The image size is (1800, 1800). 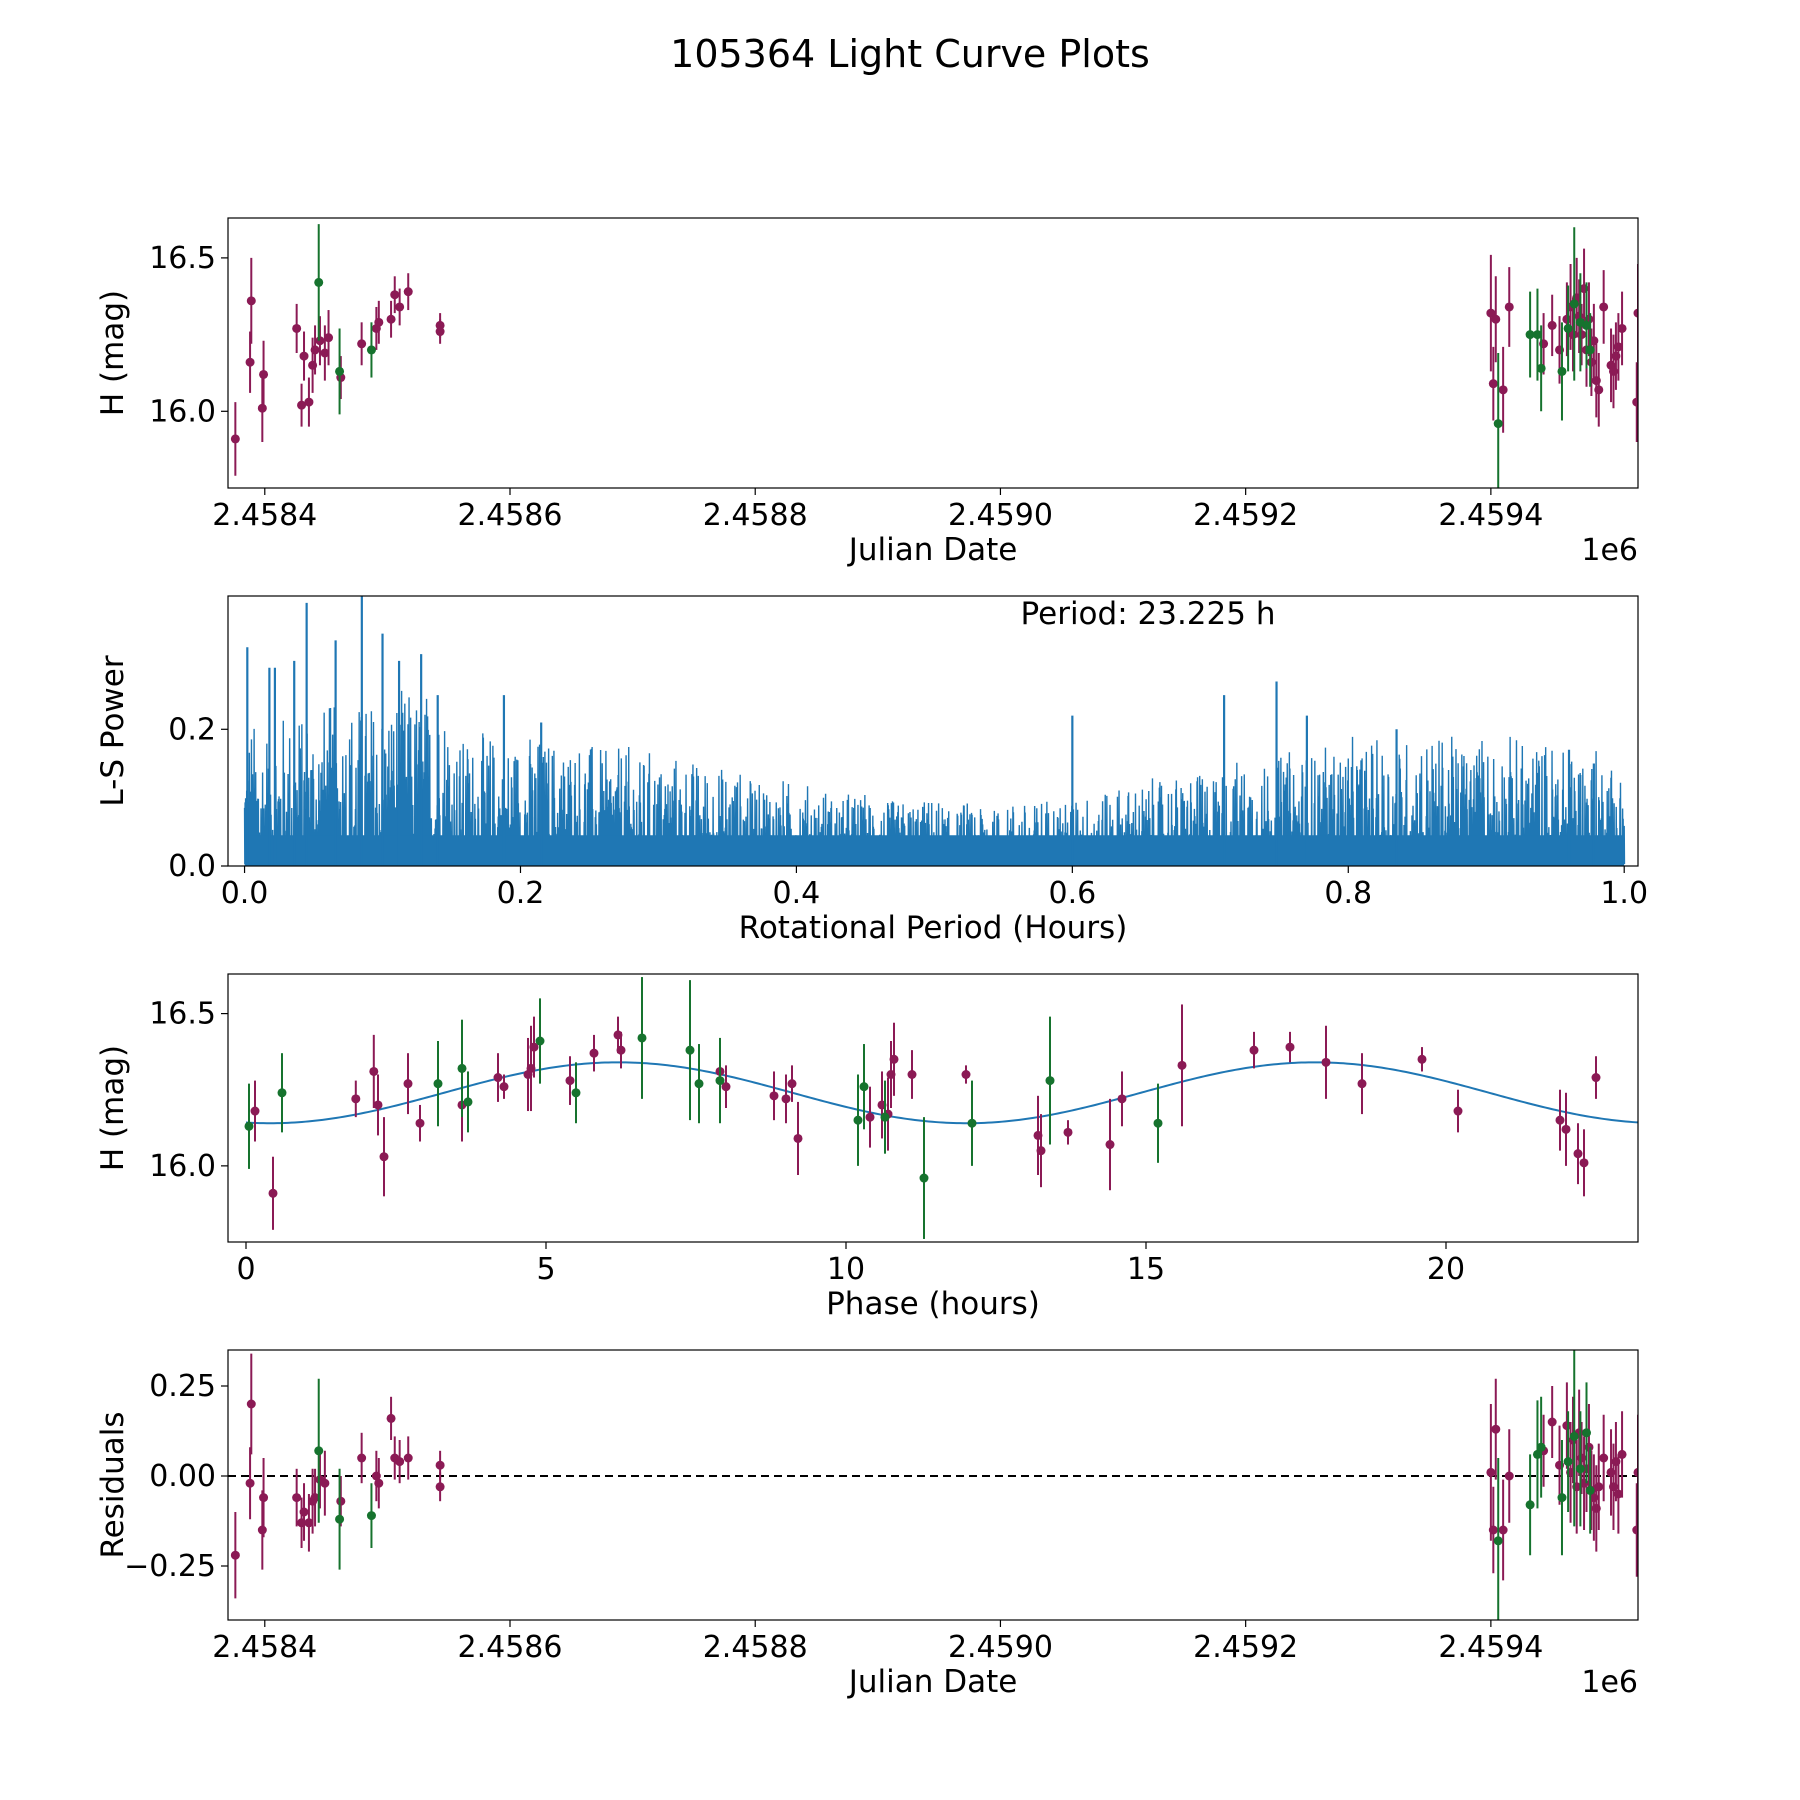 What do you see at coordinates (1348, 893) in the screenshot?
I see `x-tick-label: 0.8` at bounding box center [1348, 893].